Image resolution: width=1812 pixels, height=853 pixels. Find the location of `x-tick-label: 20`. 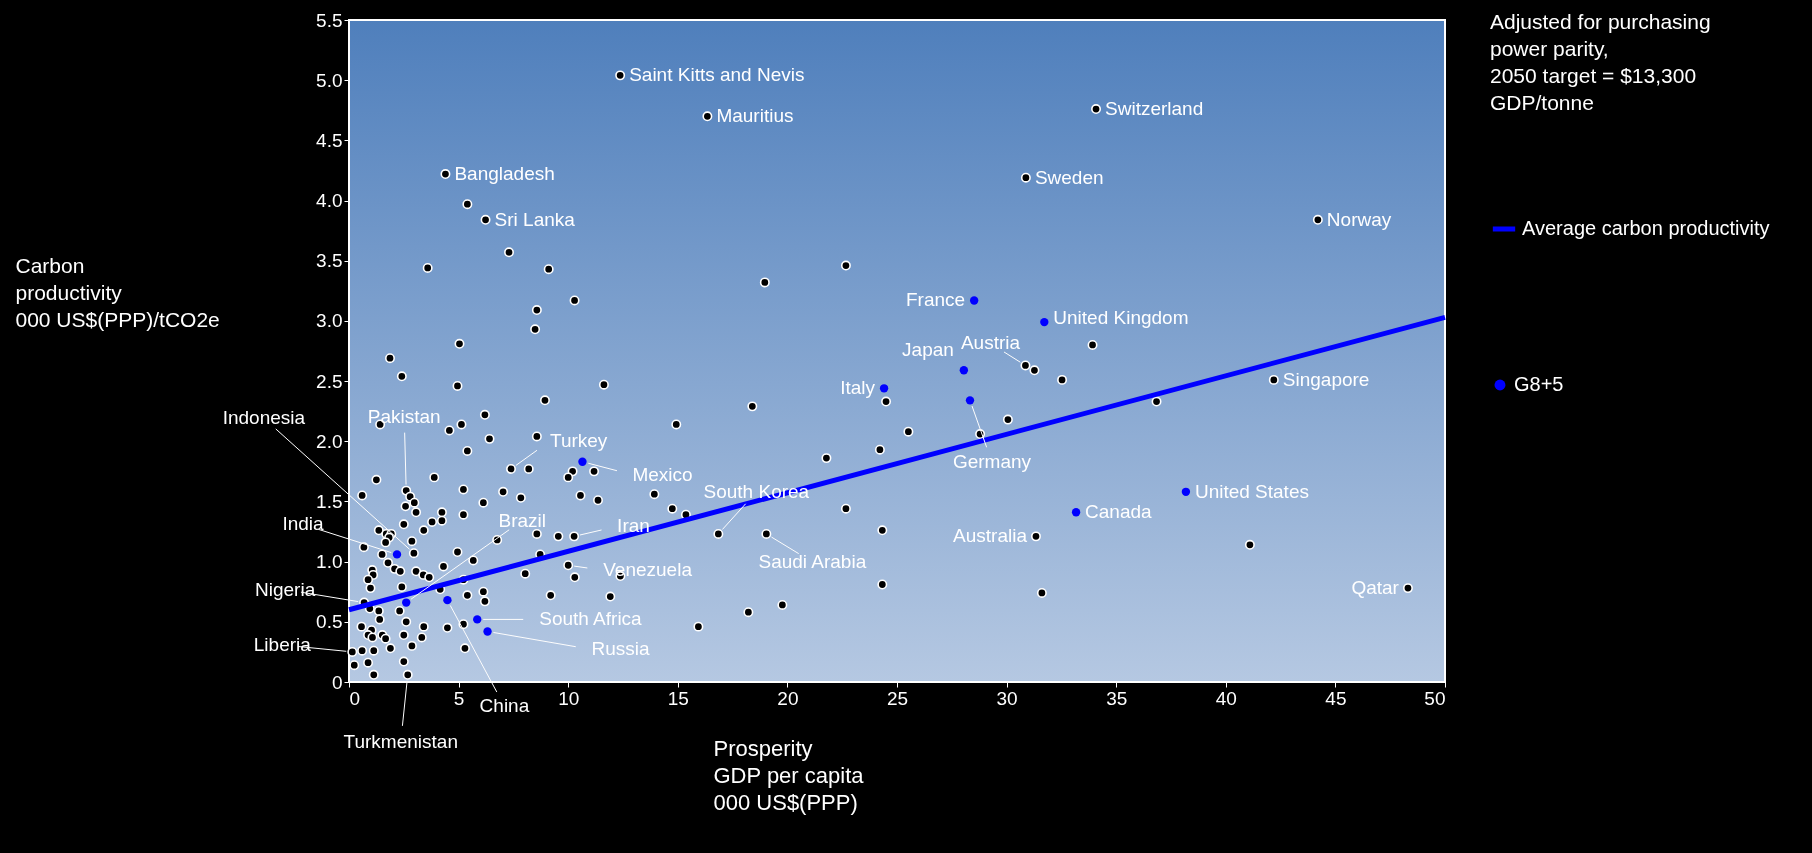

x-tick-label: 20 is located at coordinates (788, 698).